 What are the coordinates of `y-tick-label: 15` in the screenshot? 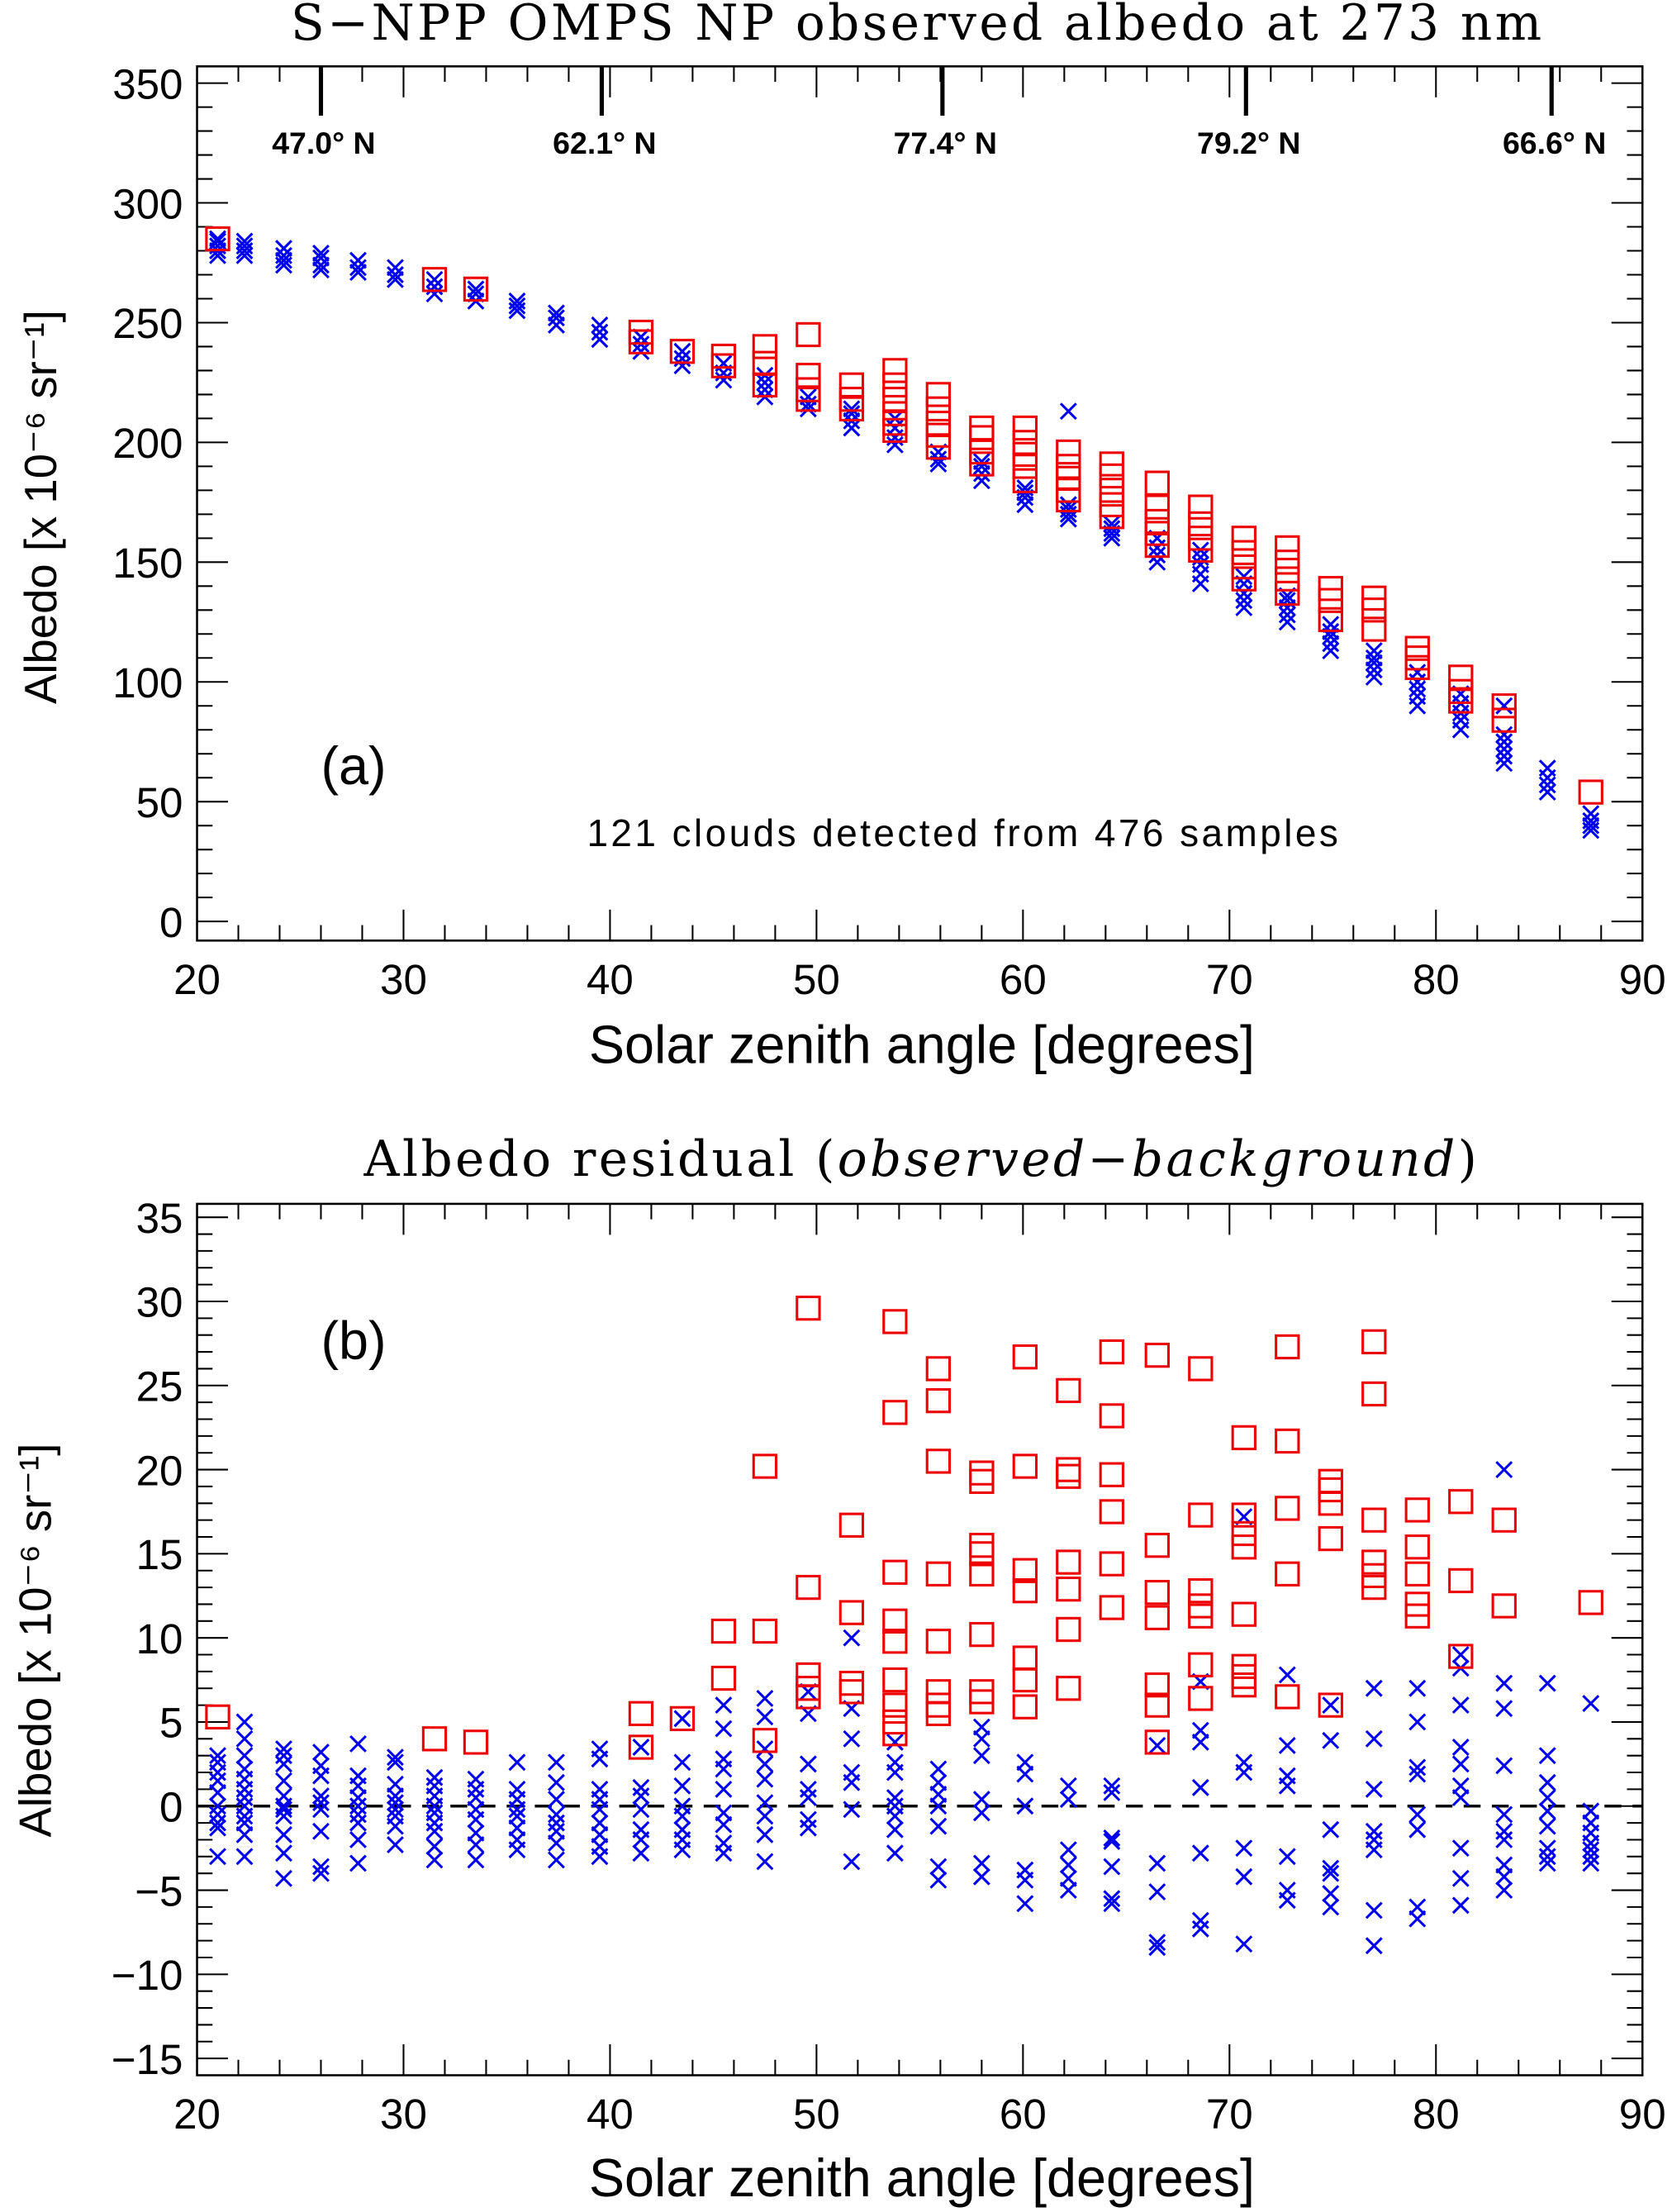 It's located at (159, 1554).